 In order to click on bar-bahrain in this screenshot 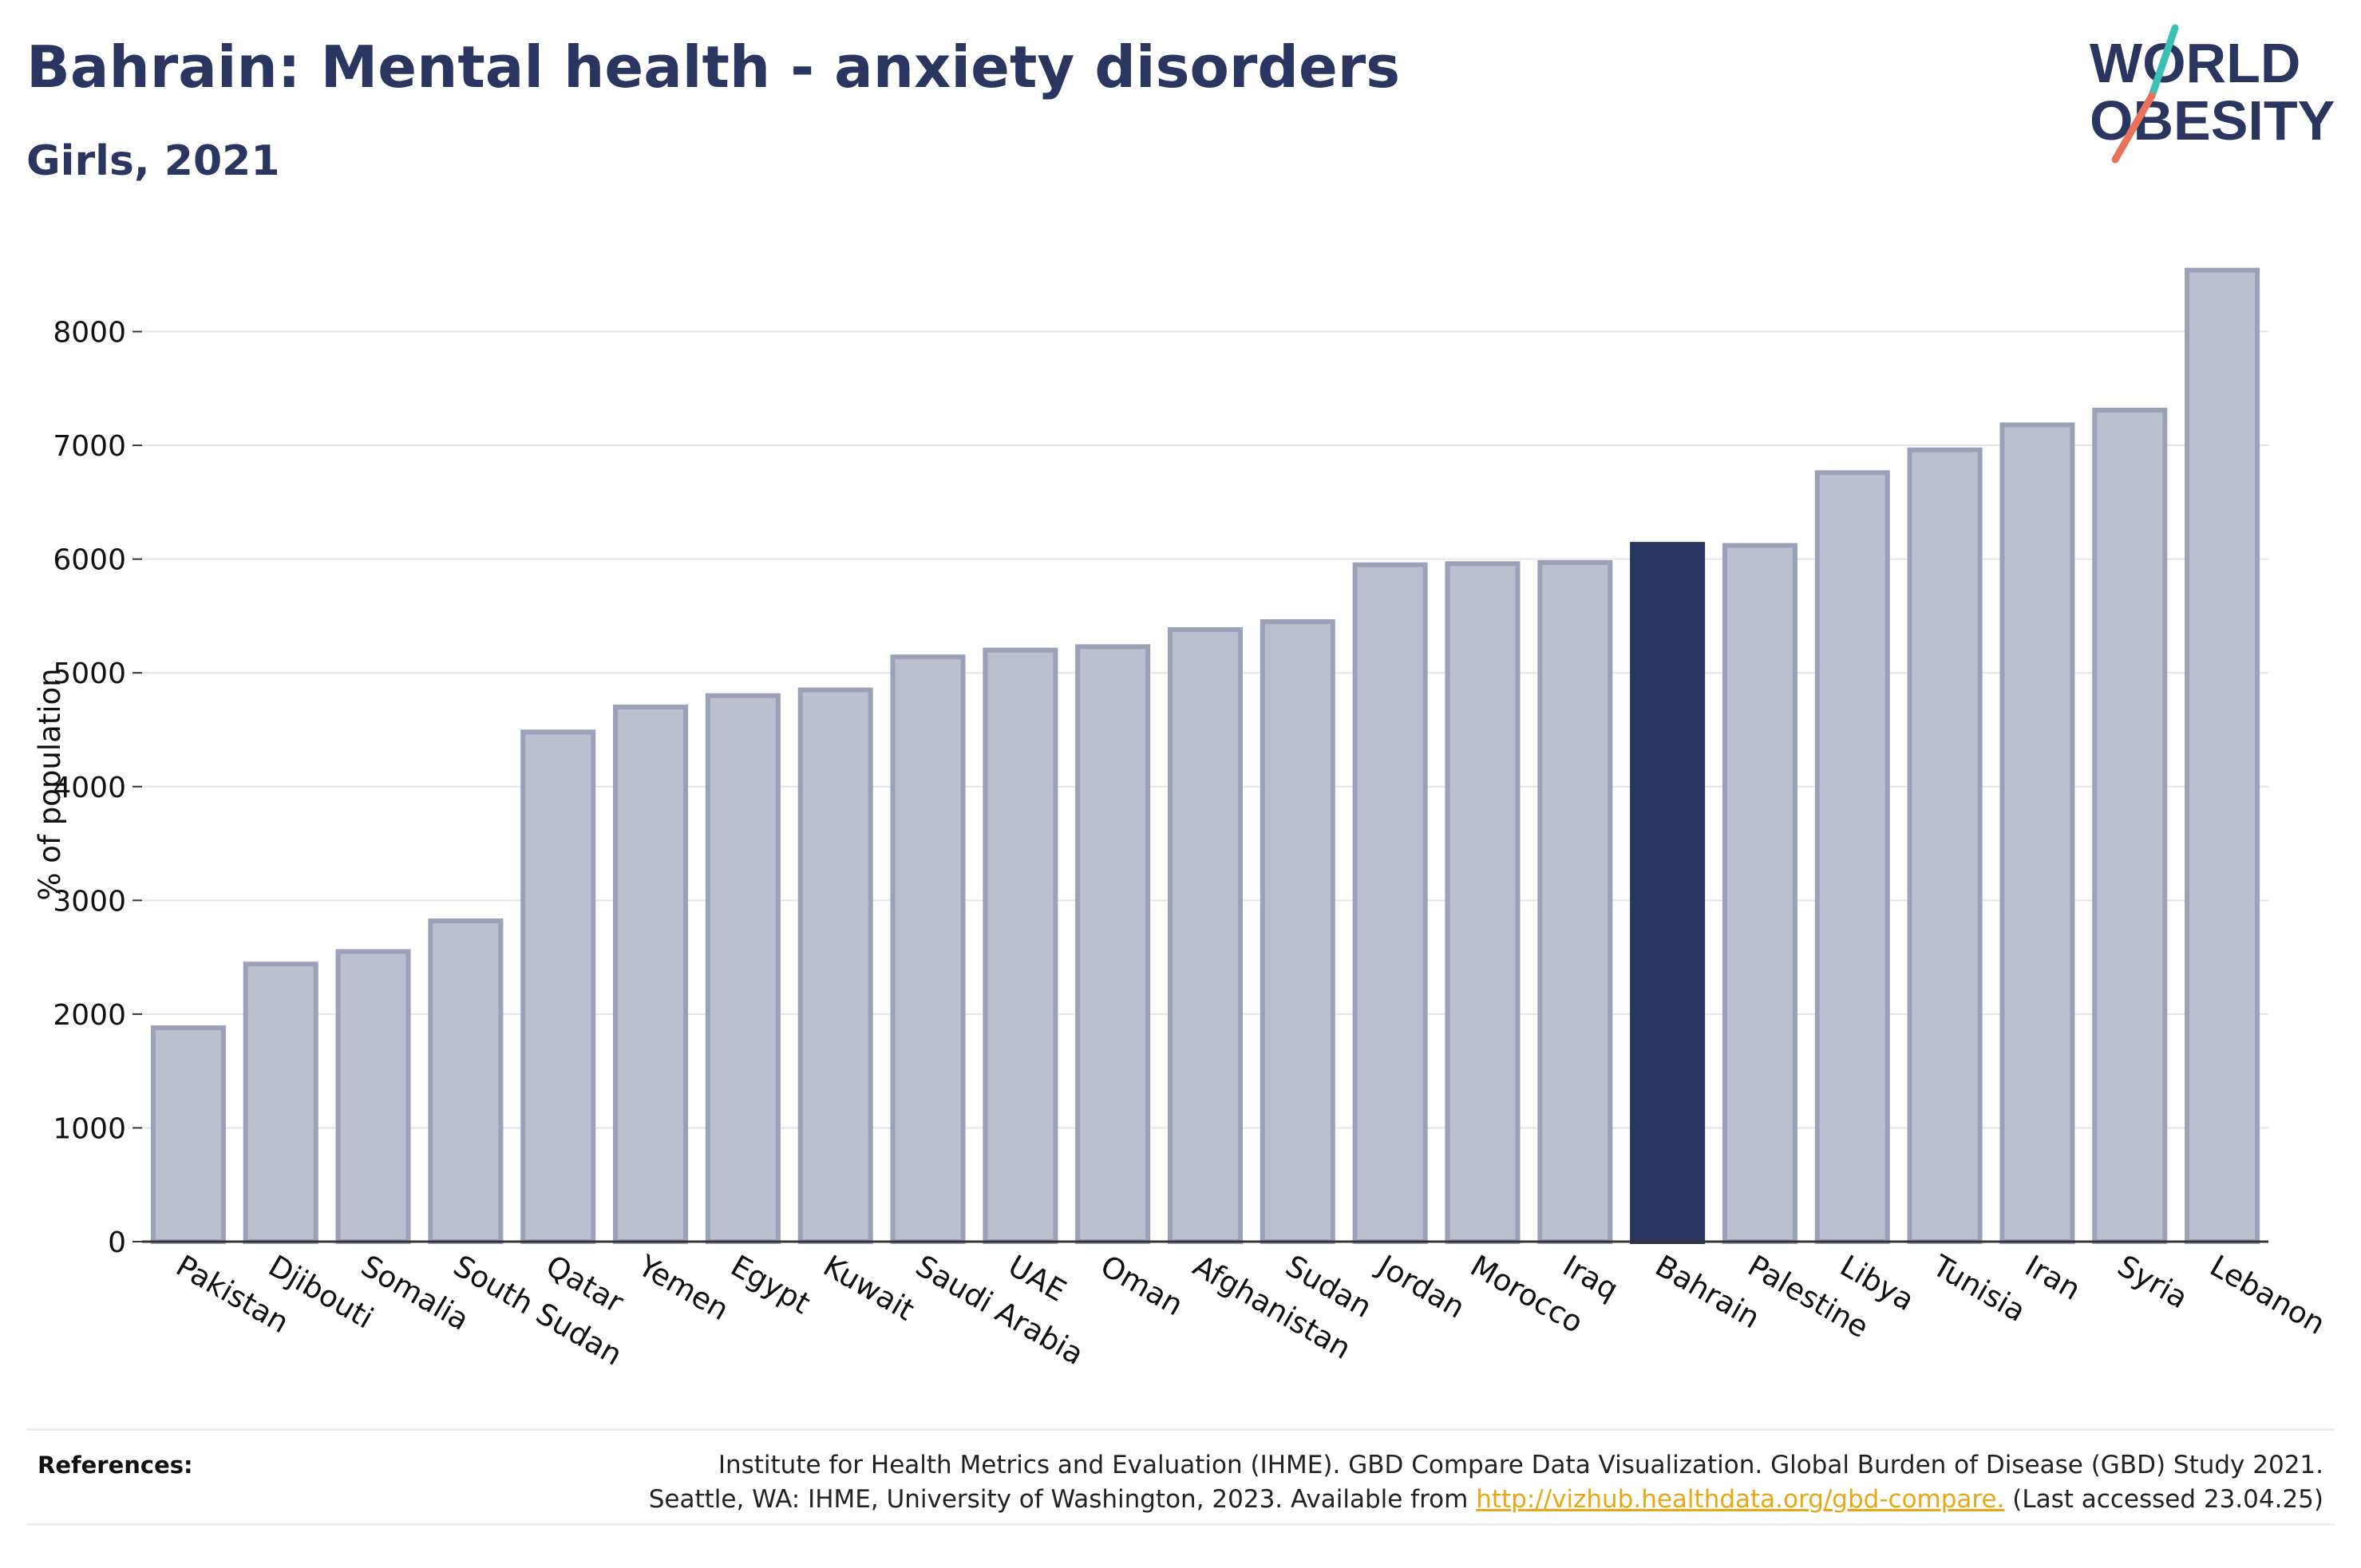, I will do `click(1668, 893)`.